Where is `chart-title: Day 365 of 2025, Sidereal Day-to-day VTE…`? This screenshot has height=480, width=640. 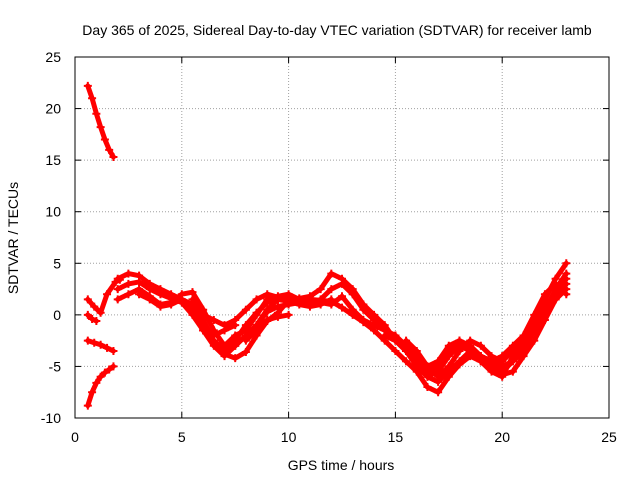 chart-title: Day 365 of 2025, Sidereal Day-to-day VTE… is located at coordinates (337, 30).